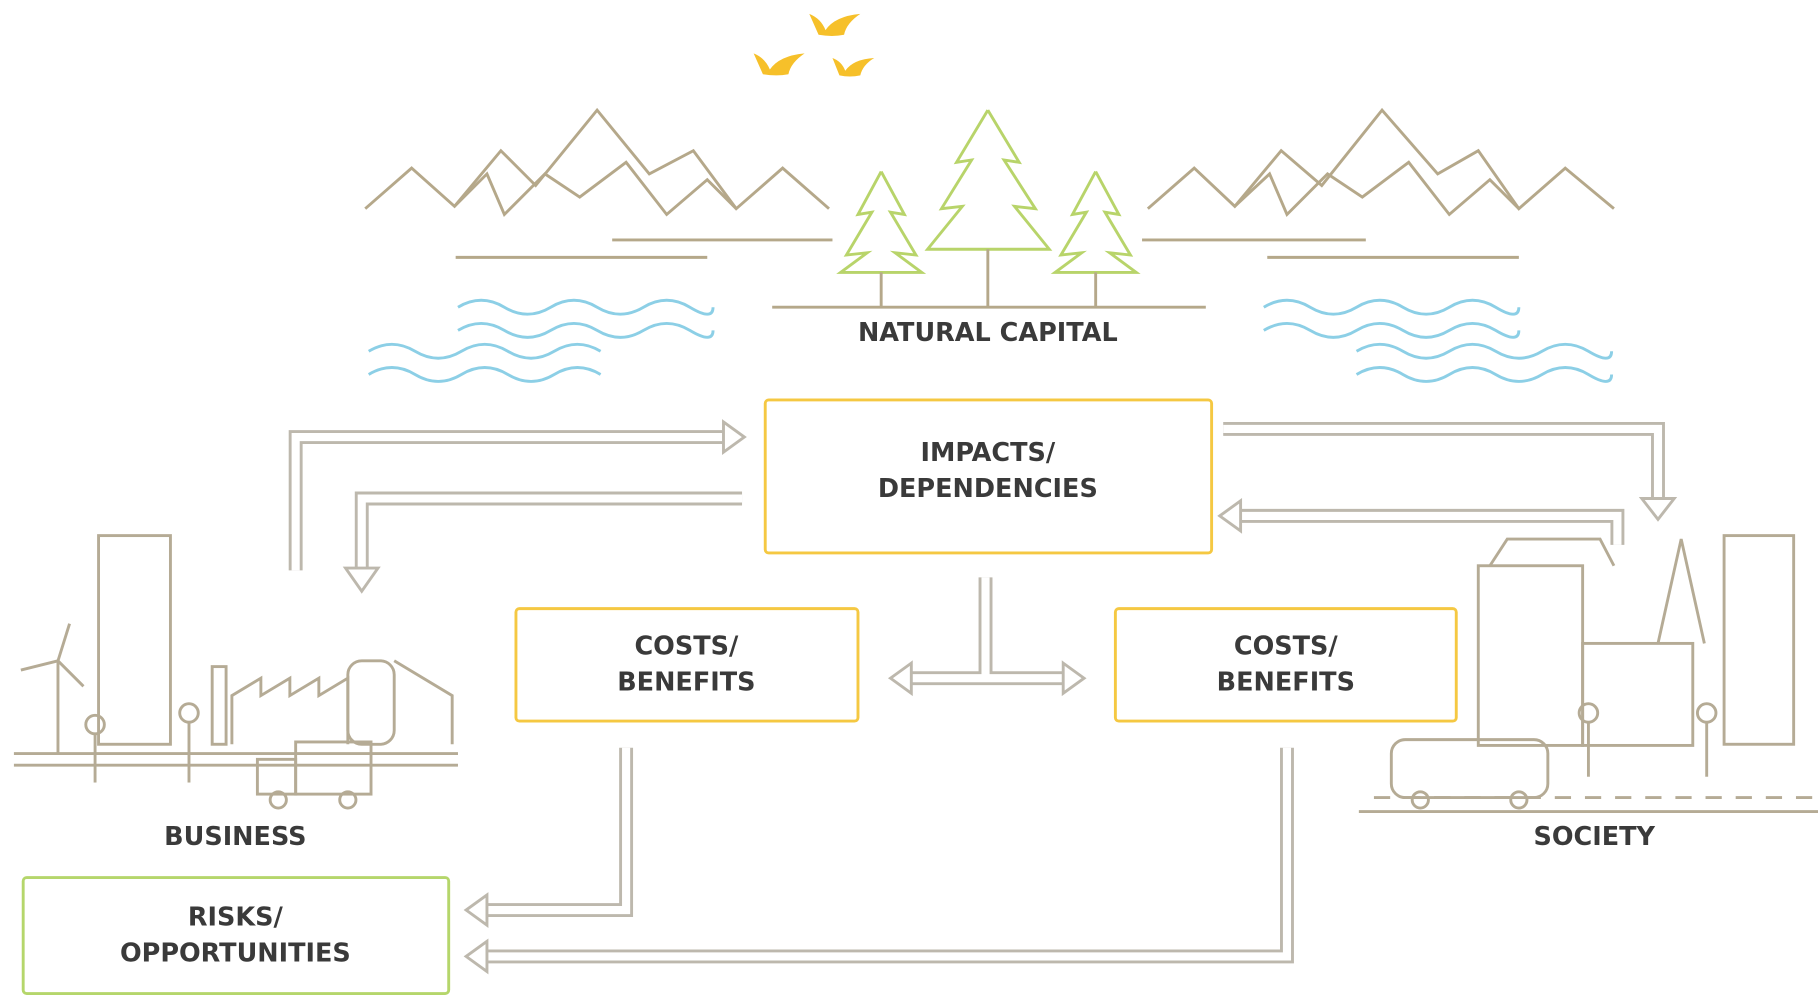 The image size is (1818, 997). I want to click on business-scene, so click(235, 672).